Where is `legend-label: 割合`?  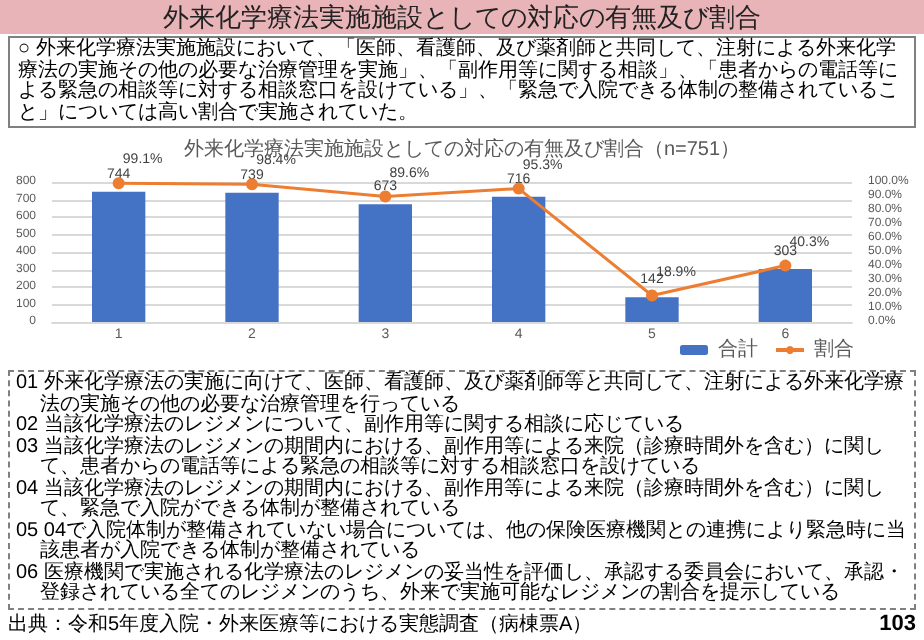 legend-label: 割合 is located at coordinates (834, 349).